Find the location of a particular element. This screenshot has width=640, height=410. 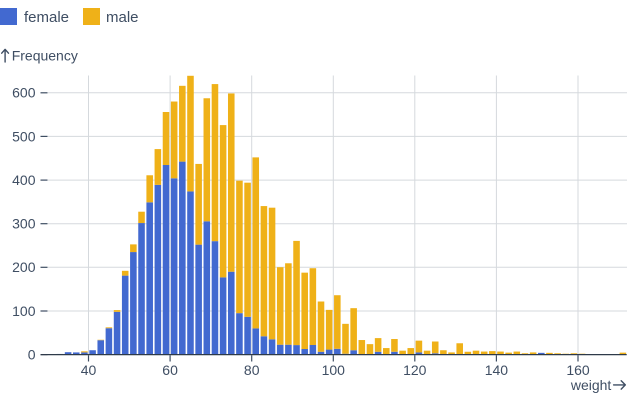

svg-text: 140 is located at coordinates (497, 370).